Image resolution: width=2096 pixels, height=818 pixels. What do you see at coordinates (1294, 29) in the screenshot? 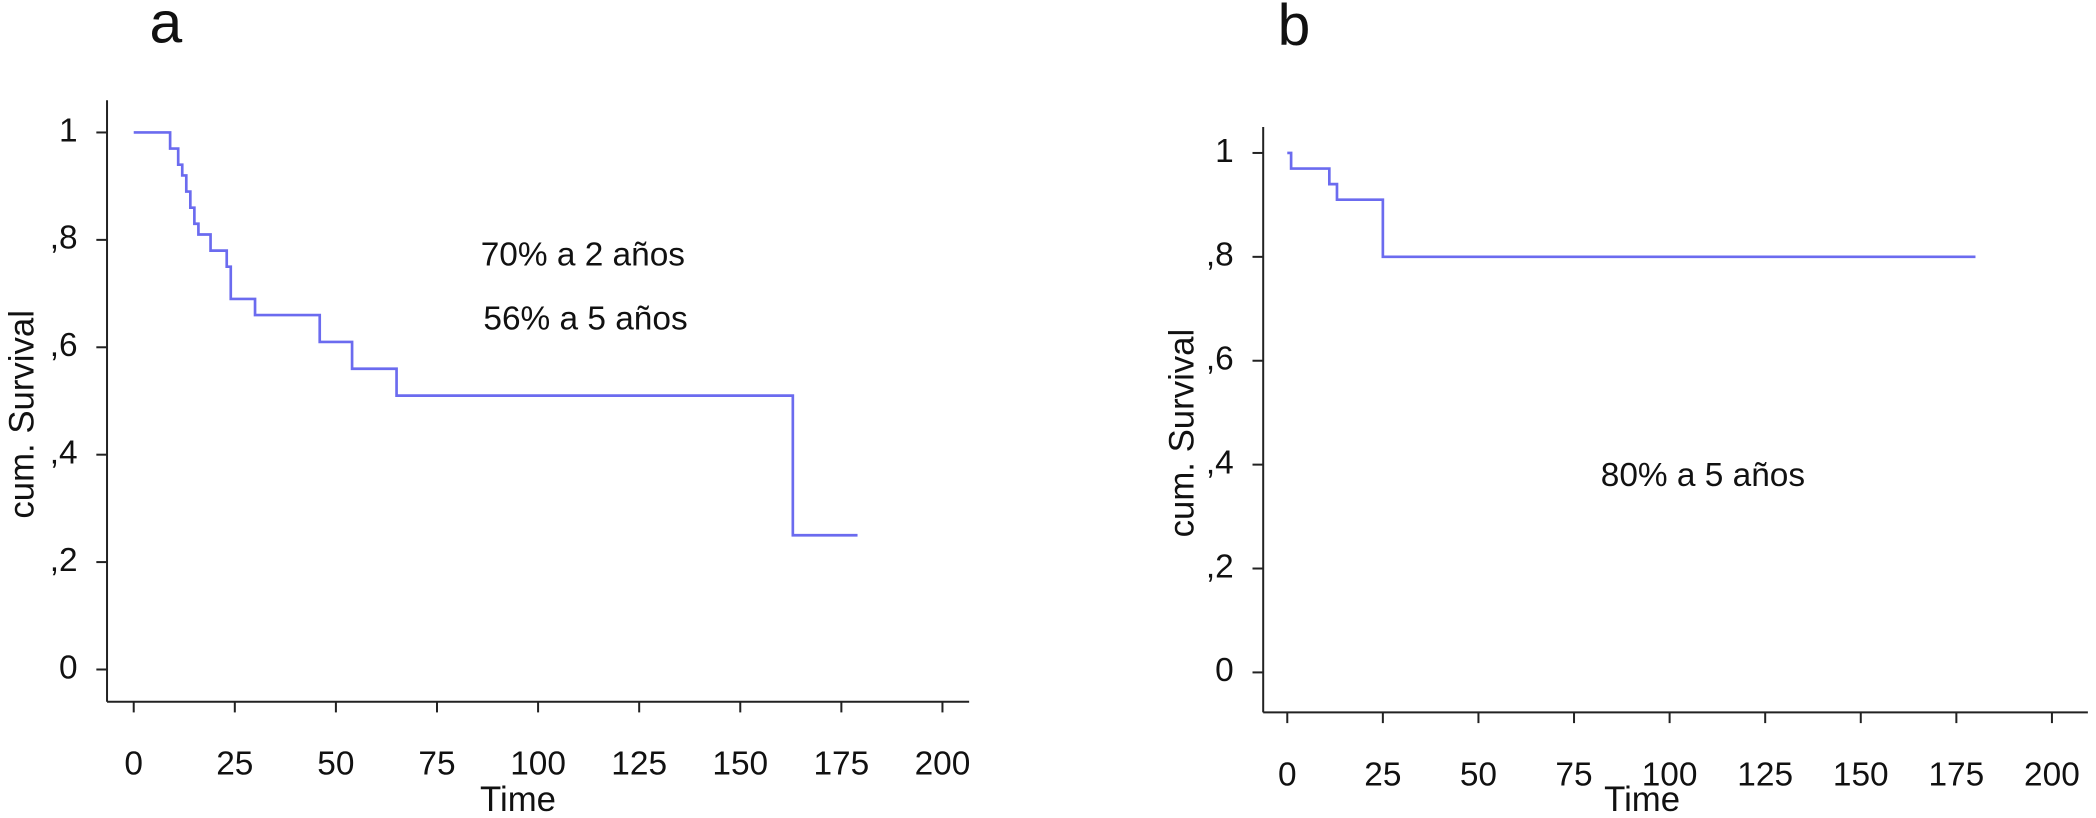
I see `panel-label: b` at bounding box center [1294, 29].